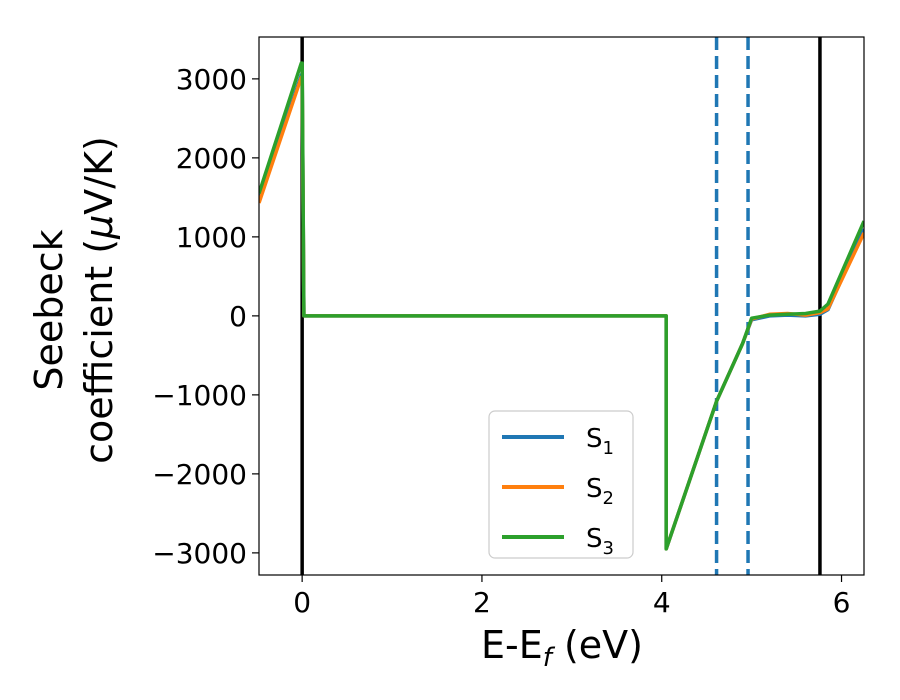 Image resolution: width=900 pixels, height=700 pixels. What do you see at coordinates (211, 158) in the screenshot?
I see `y-tick-label: 2000` at bounding box center [211, 158].